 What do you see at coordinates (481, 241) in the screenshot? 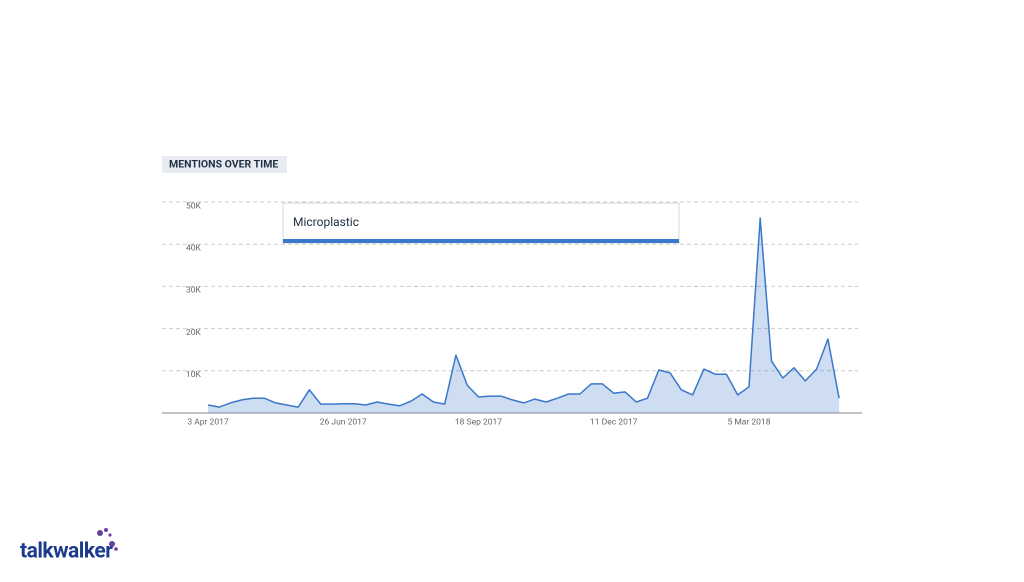
I see `legend-swatch` at bounding box center [481, 241].